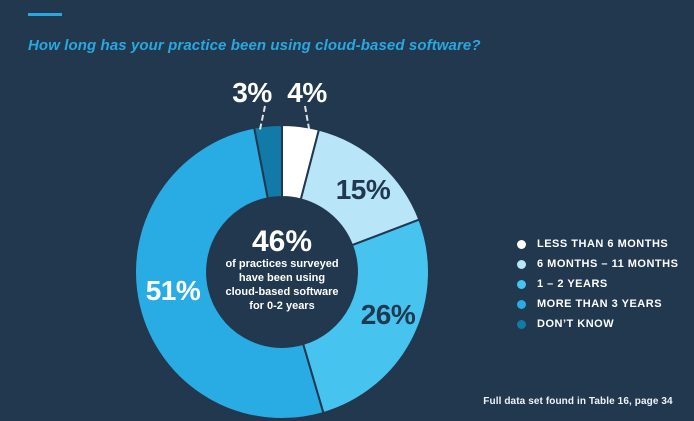 The width and height of the screenshot is (694, 421). Describe the element at coordinates (282, 241) in the screenshot. I see `center-callout-stat: 46%` at that location.